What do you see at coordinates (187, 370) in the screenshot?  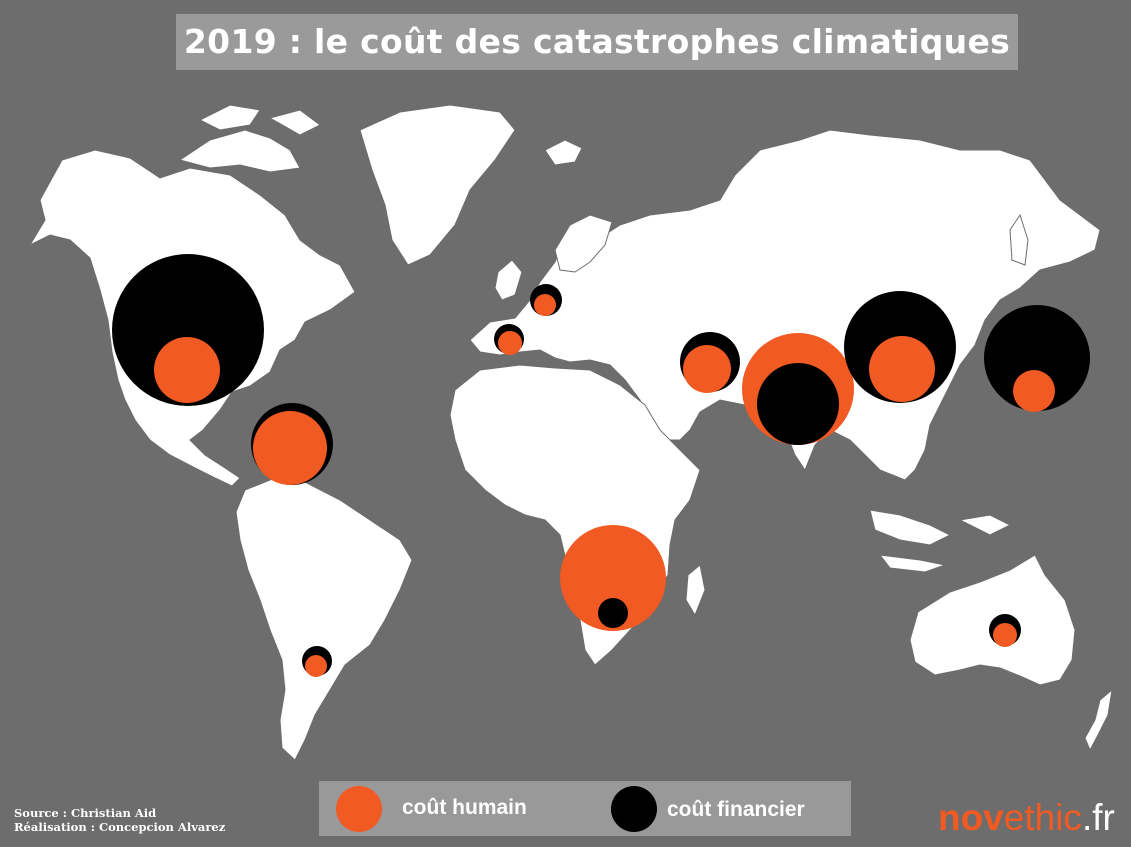 I see `usa-human-bubble` at bounding box center [187, 370].